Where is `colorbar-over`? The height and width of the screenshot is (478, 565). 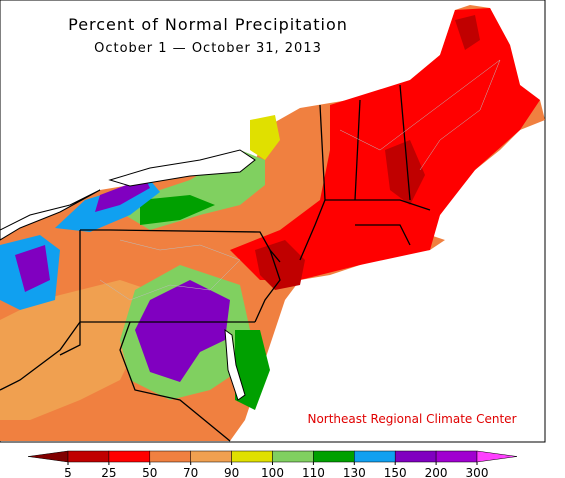
colorbar-over is located at coordinates (497, 456).